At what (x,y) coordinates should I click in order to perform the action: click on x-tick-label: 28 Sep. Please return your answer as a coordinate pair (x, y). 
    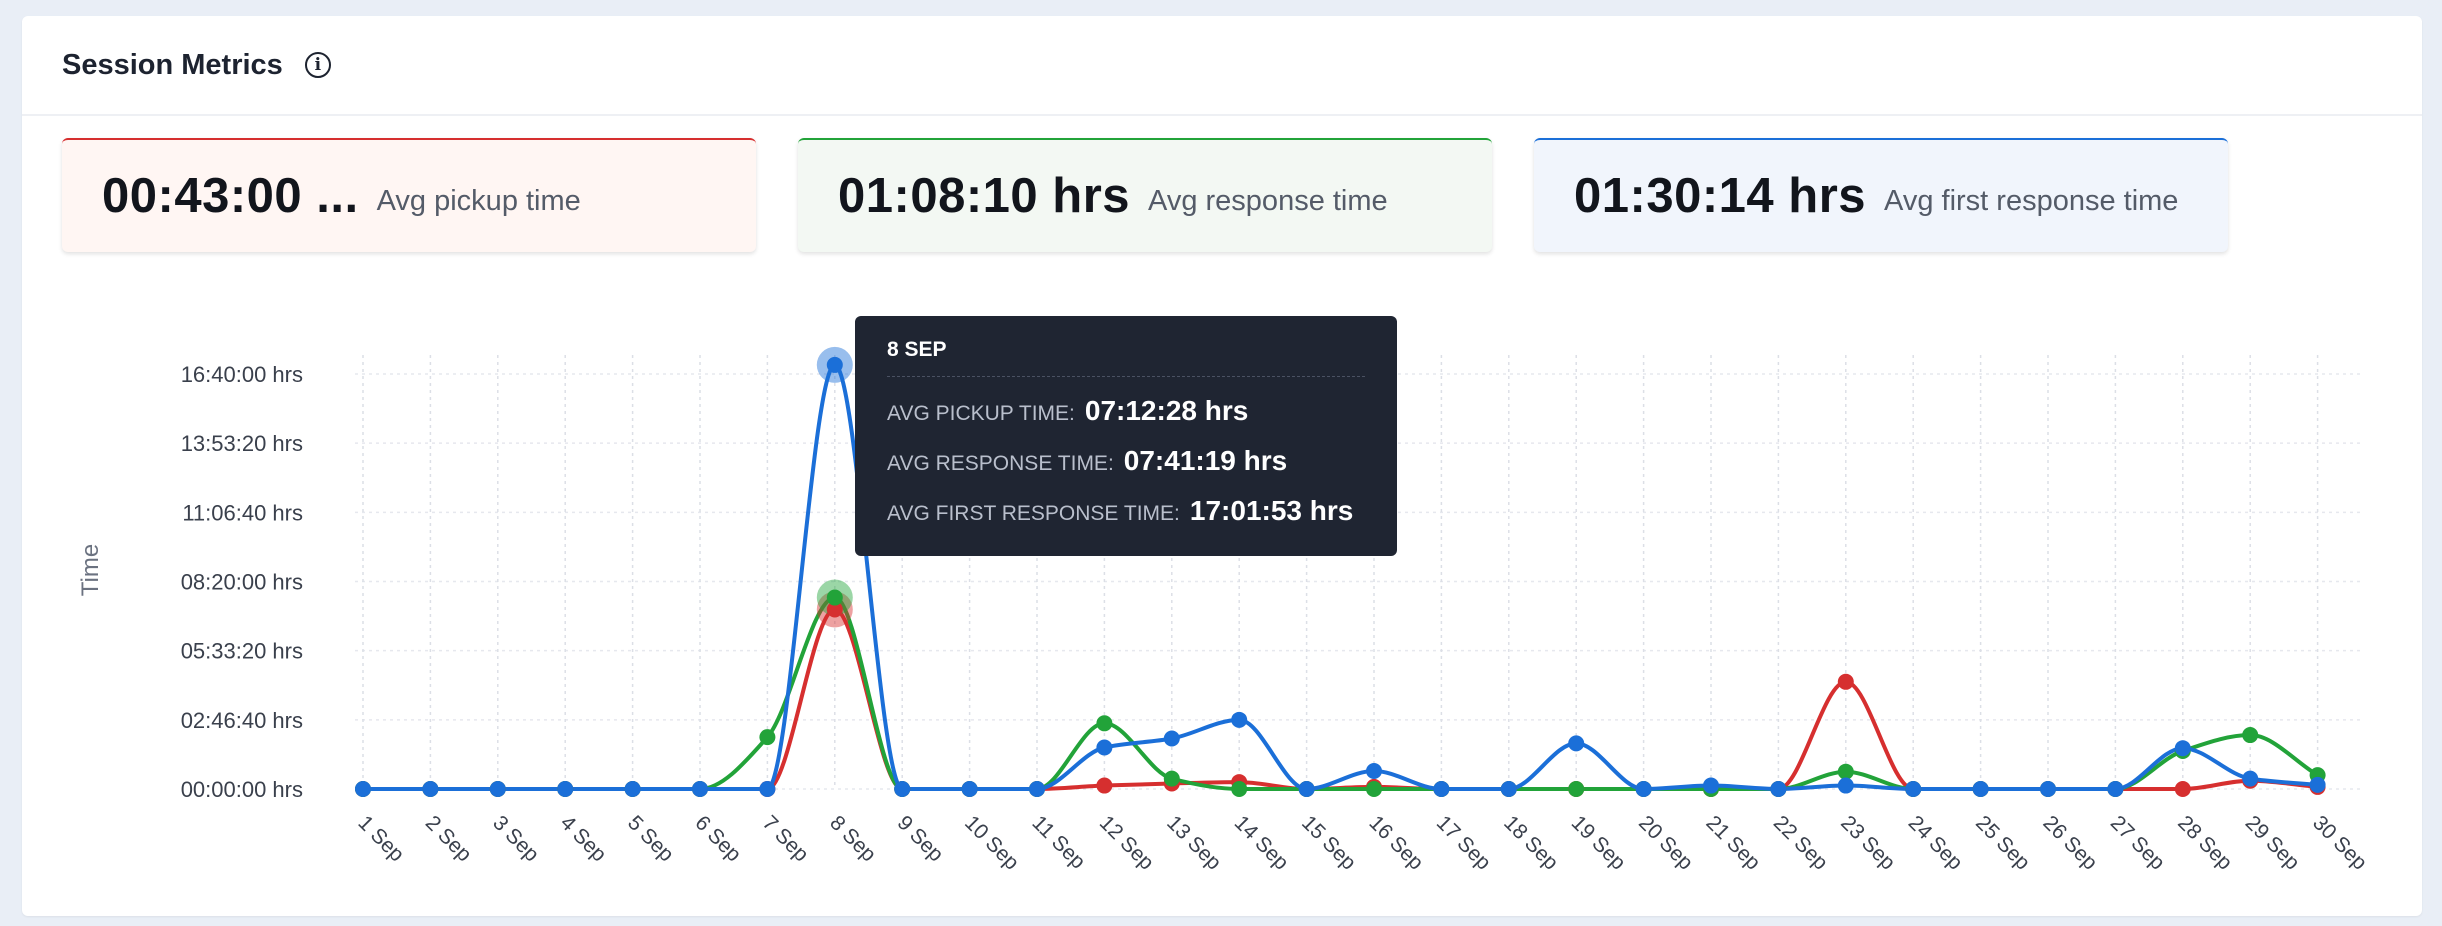
    Looking at the image, I should click on (2204, 842).